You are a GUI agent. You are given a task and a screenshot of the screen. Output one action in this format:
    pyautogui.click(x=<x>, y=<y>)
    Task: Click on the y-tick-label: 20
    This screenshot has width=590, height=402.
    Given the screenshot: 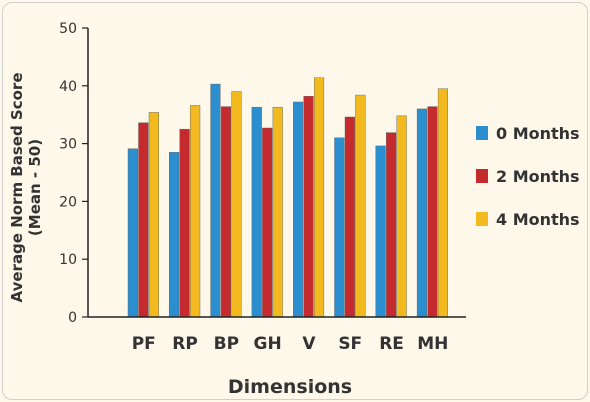 What is the action you would take?
    pyautogui.click(x=68, y=202)
    